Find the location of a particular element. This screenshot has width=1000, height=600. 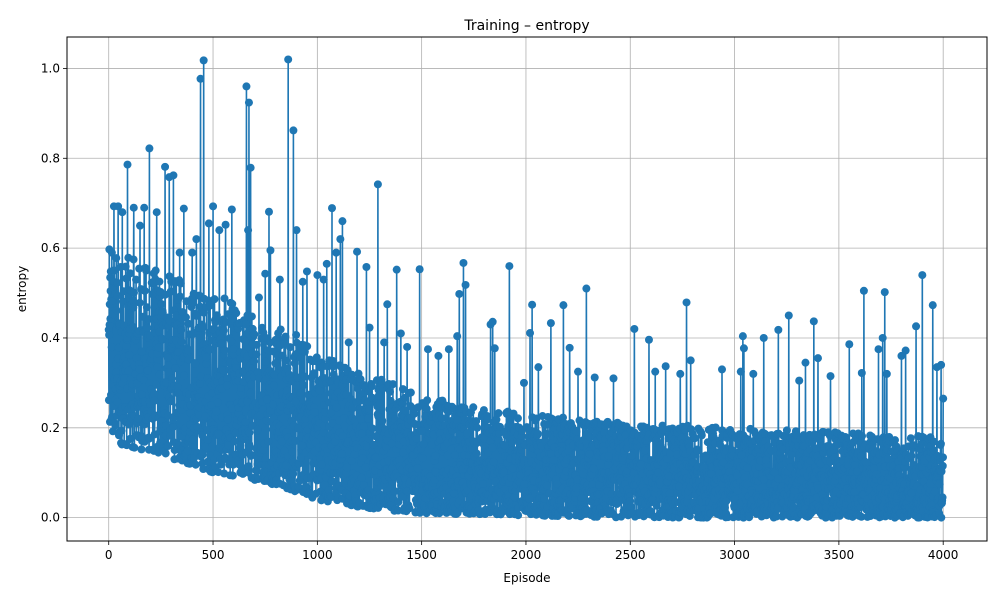

y-tick-label: 0.2 is located at coordinates (50, 428).